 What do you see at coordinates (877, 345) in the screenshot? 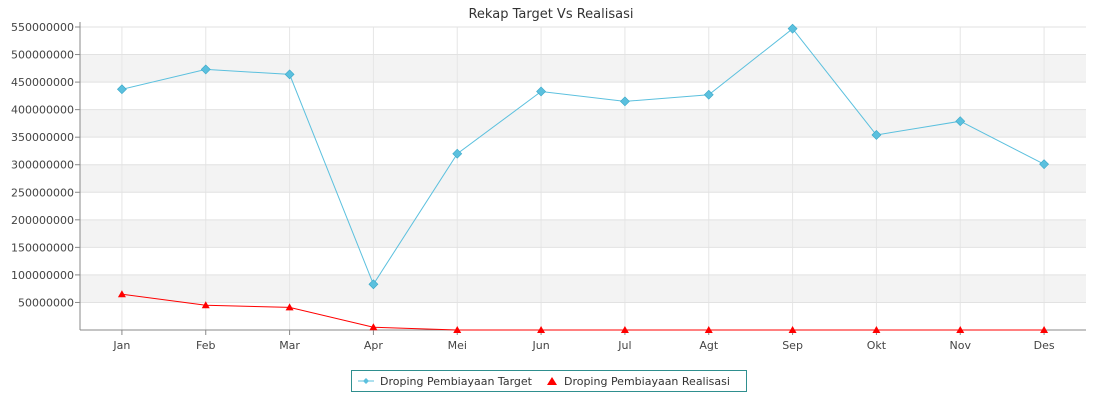
I see `x-tick-label: Okt` at bounding box center [877, 345].